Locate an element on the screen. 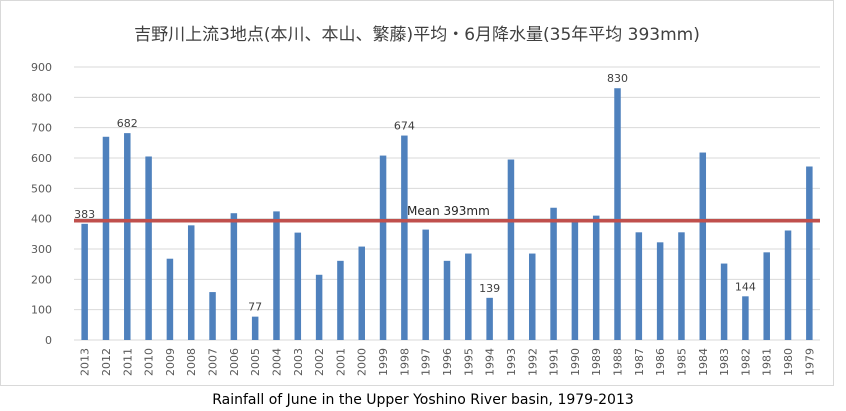  x-tick-label: 1983 is located at coordinates (724, 362).